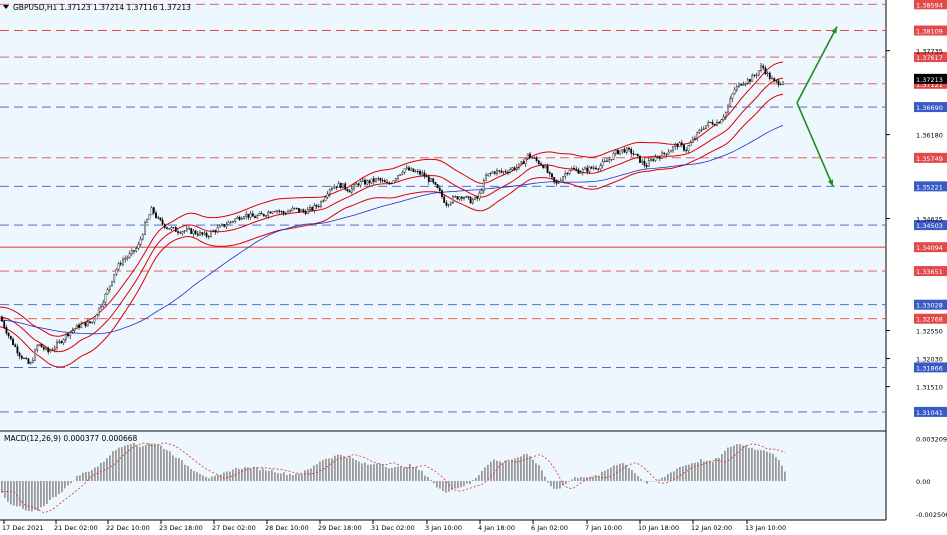  Describe the element at coordinates (76, 528) in the screenshot. I see `time-tick-label: 21 Dec 02:00` at that location.